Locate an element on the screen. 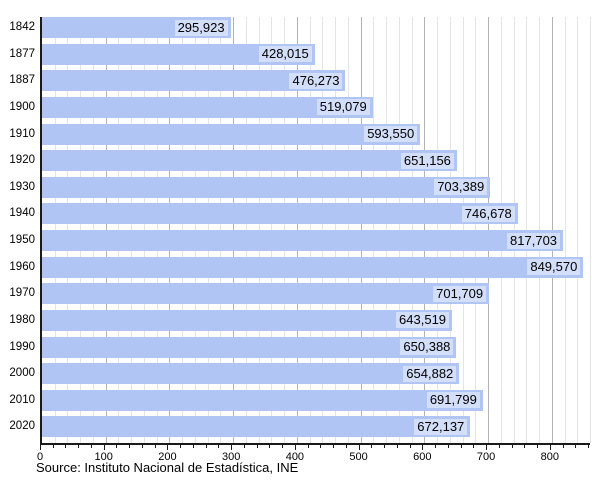  bar: 703,389 is located at coordinates (266, 187).